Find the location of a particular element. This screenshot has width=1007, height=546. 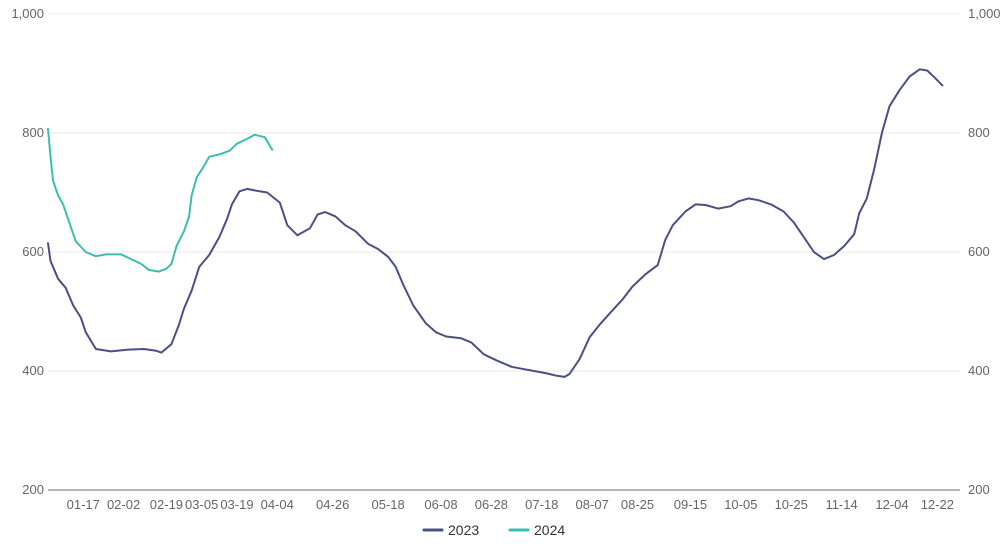

legend-item-2024: 2024 is located at coordinates (536, 530).